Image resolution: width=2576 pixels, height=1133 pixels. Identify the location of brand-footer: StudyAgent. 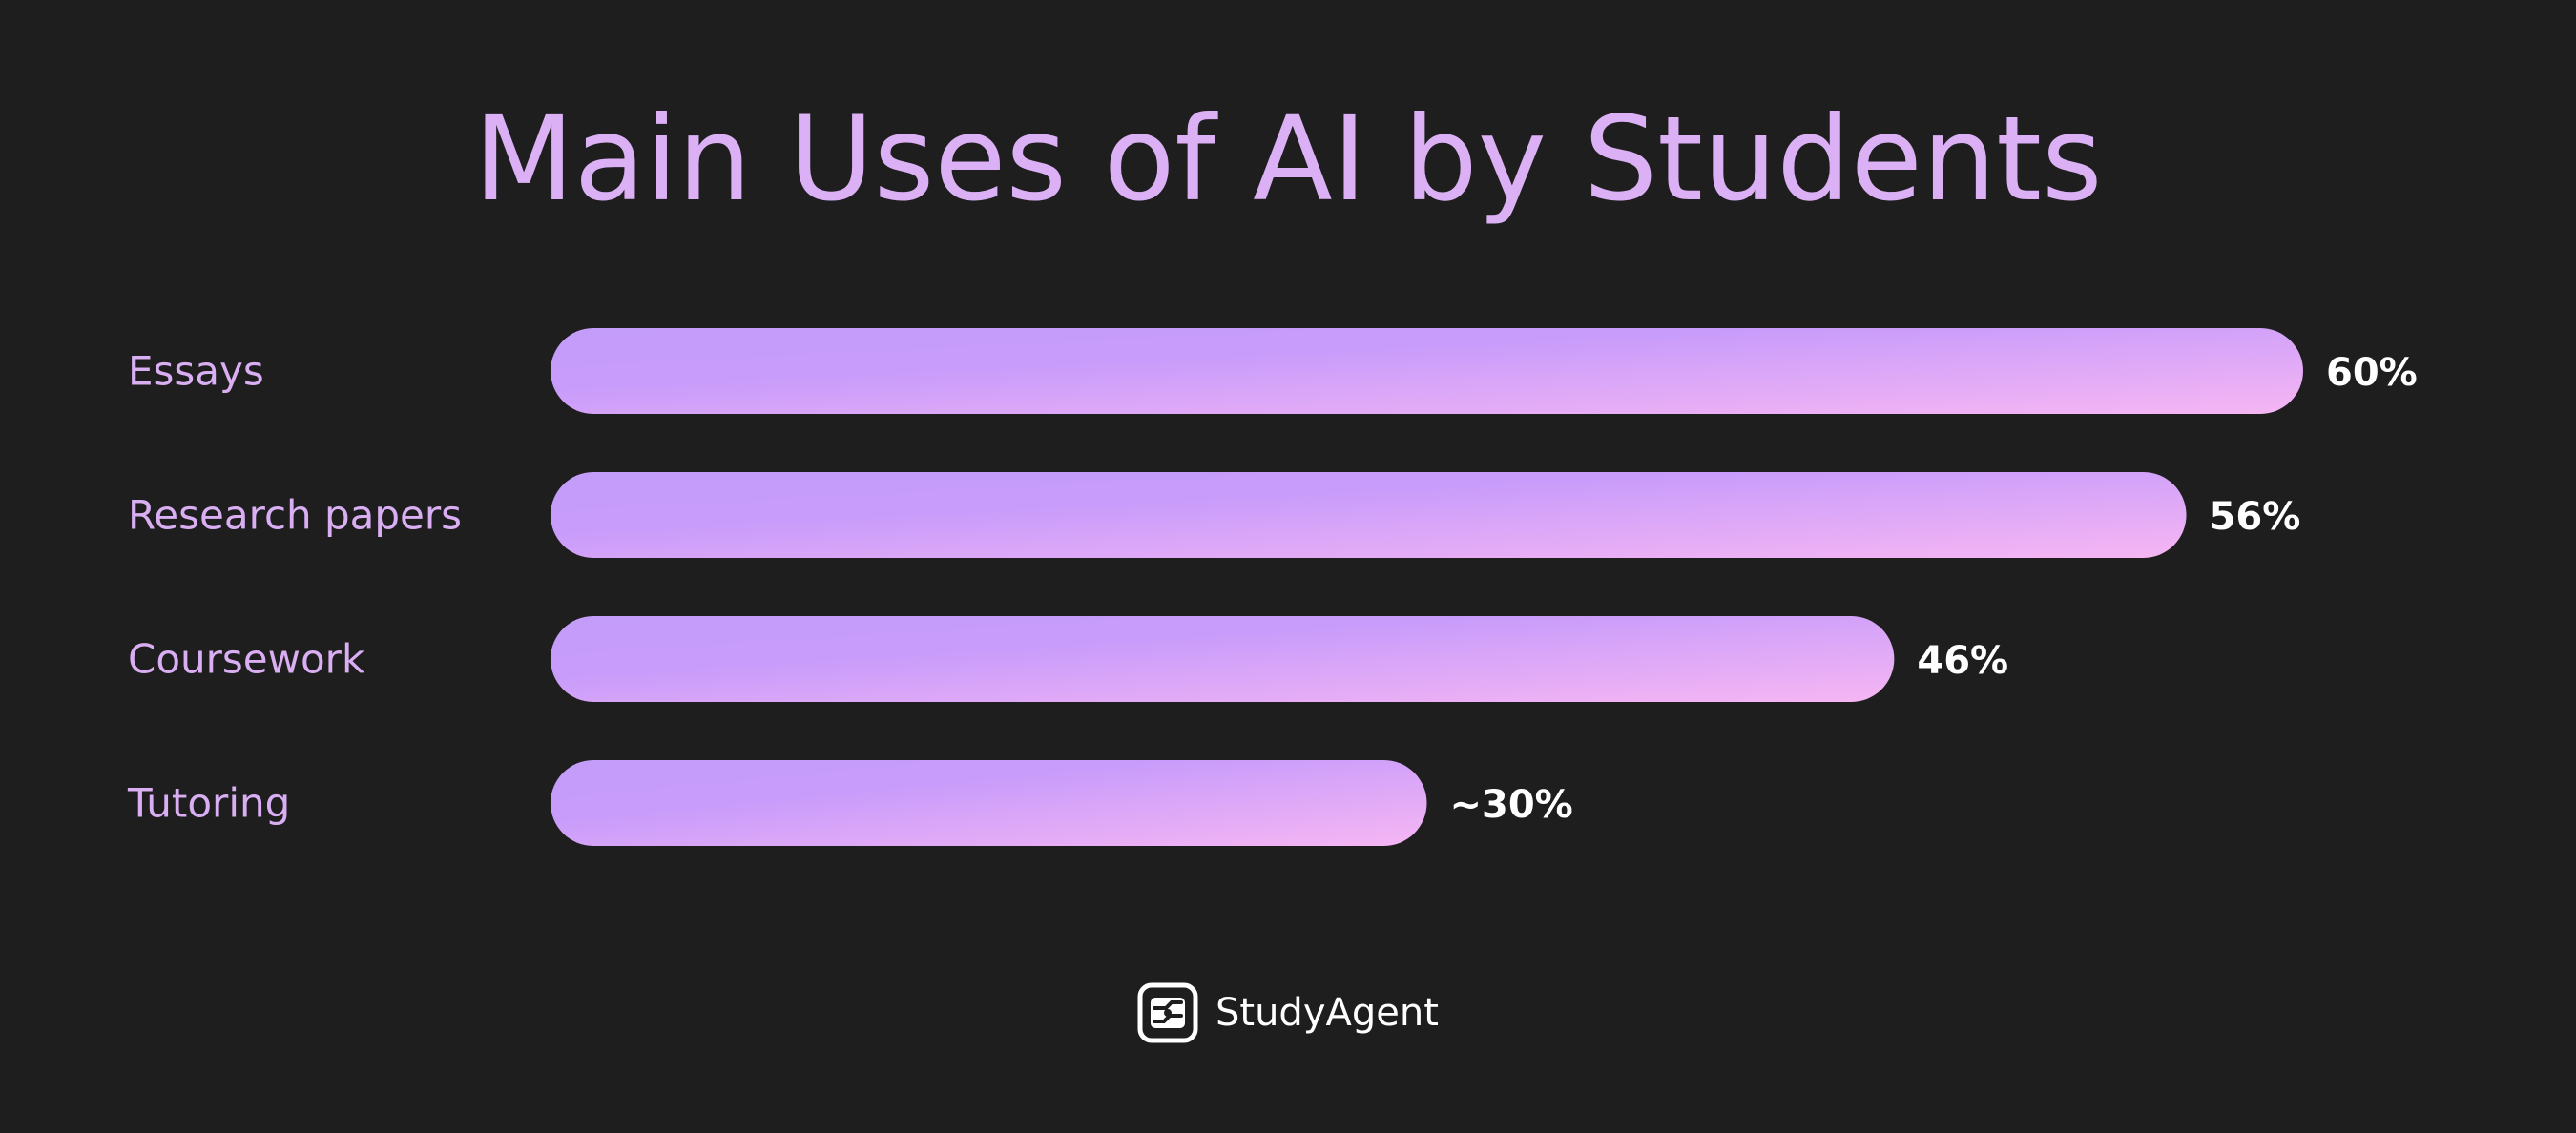
(1288, 1012).